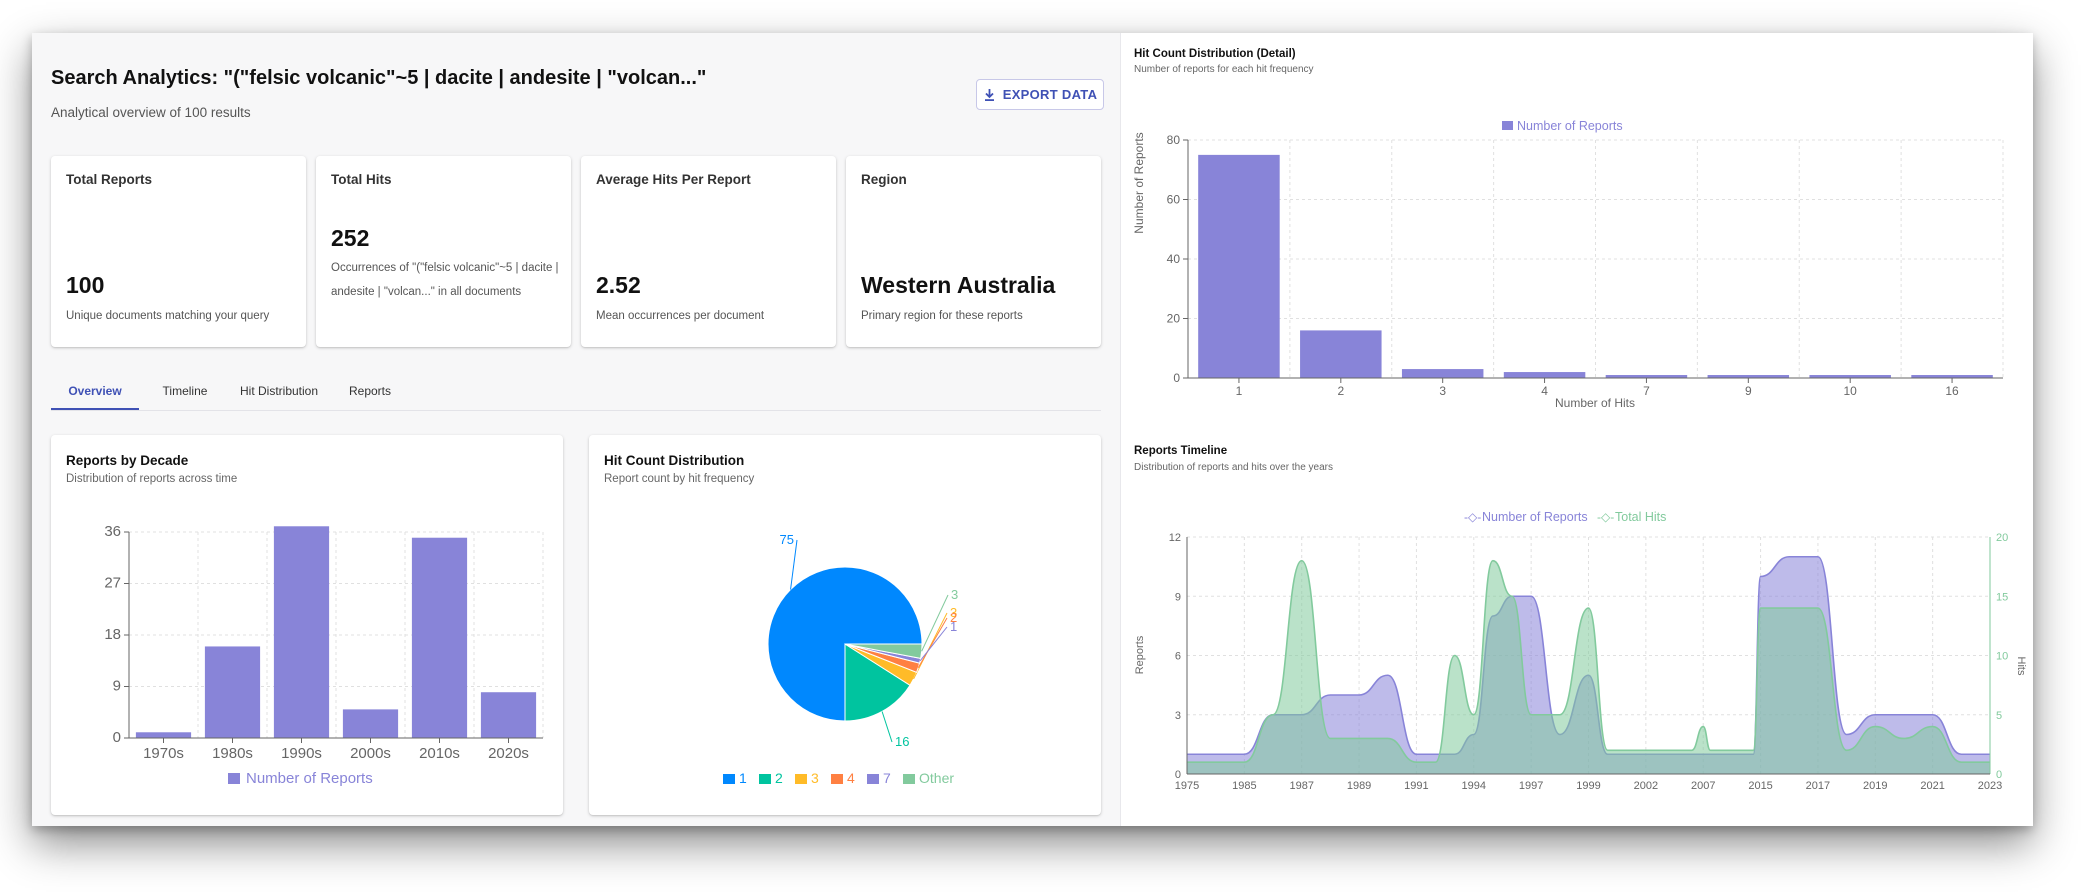  What do you see at coordinates (85, 285) in the screenshot?
I see `stat-value: 100` at bounding box center [85, 285].